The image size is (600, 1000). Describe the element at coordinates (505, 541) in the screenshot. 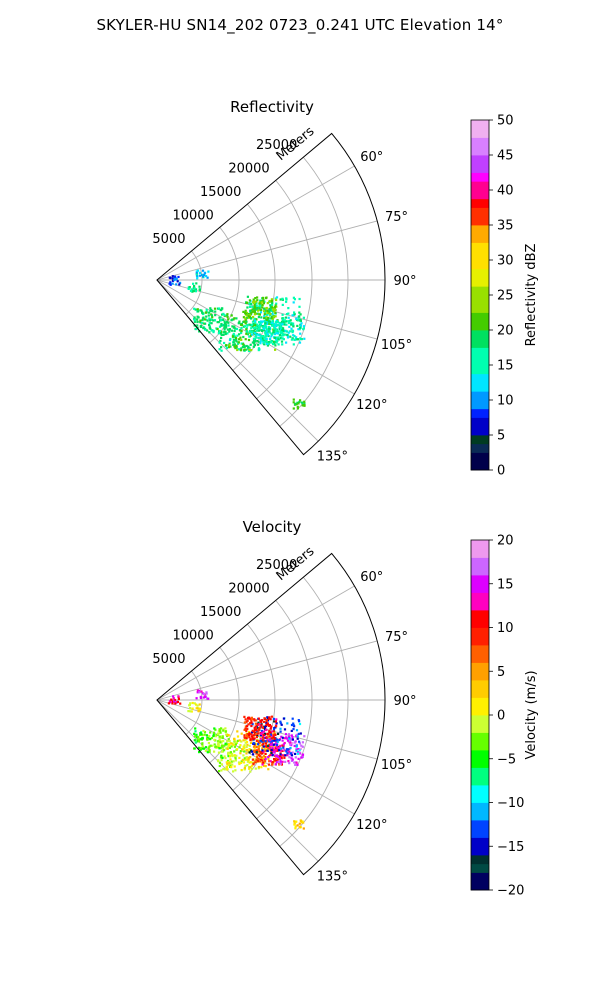

I see `colorbar-tick-label: 20` at that location.